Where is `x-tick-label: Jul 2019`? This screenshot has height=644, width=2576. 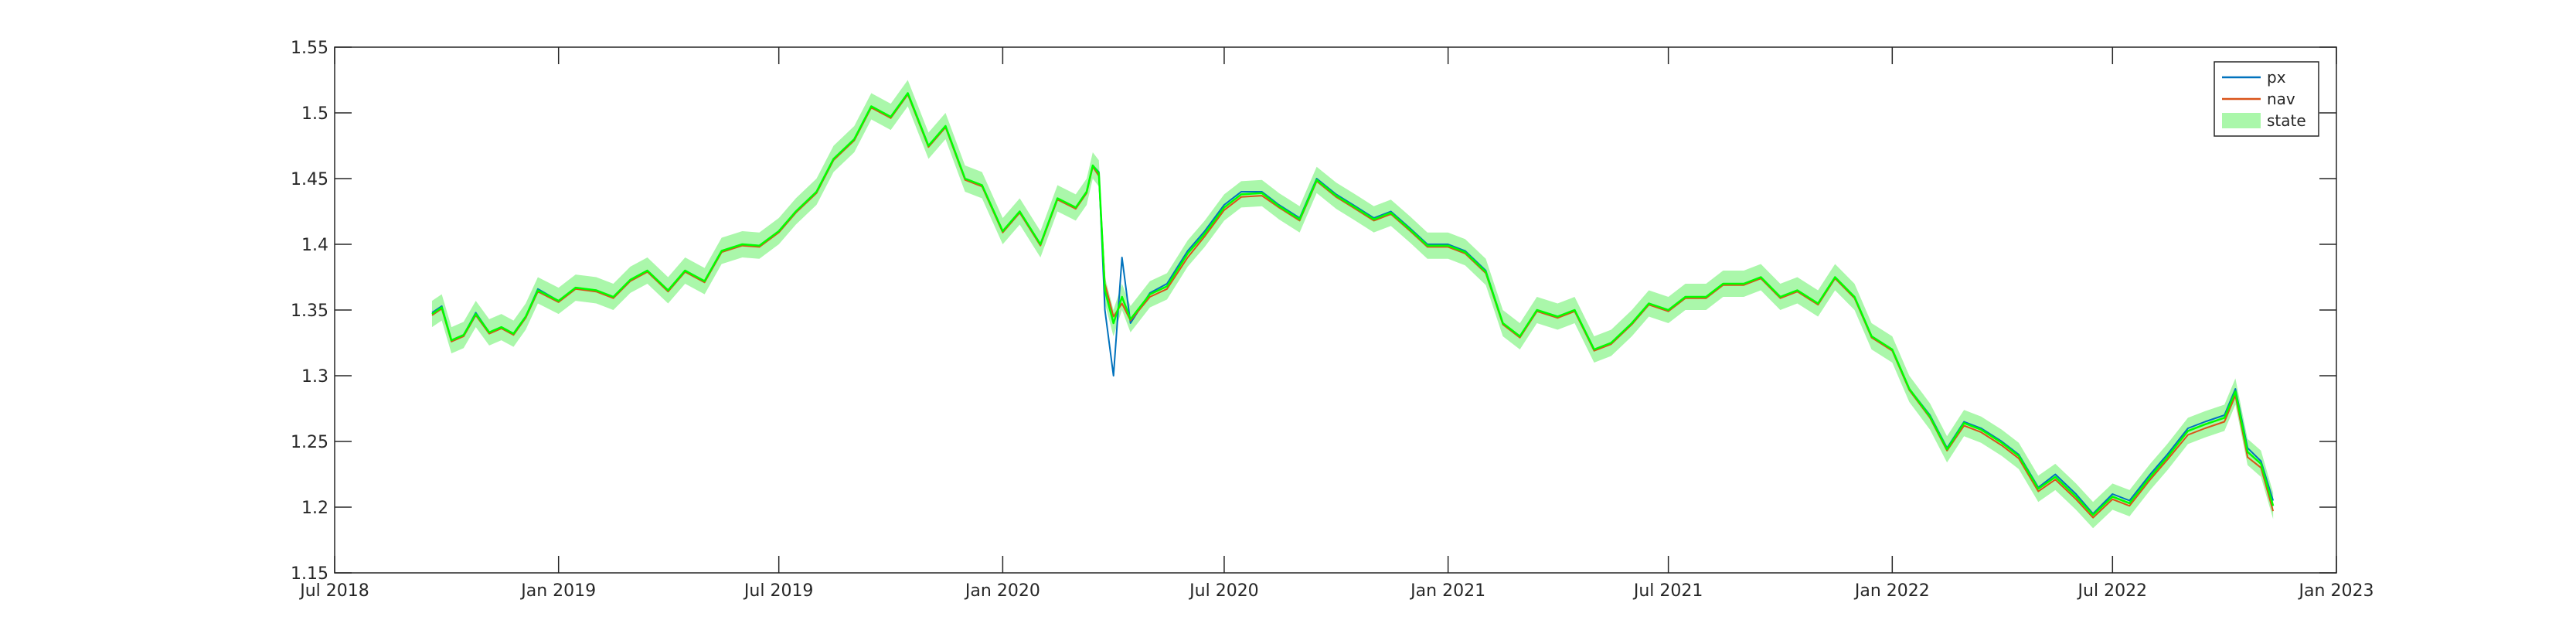 x-tick-label: Jul 2019 is located at coordinates (778, 591).